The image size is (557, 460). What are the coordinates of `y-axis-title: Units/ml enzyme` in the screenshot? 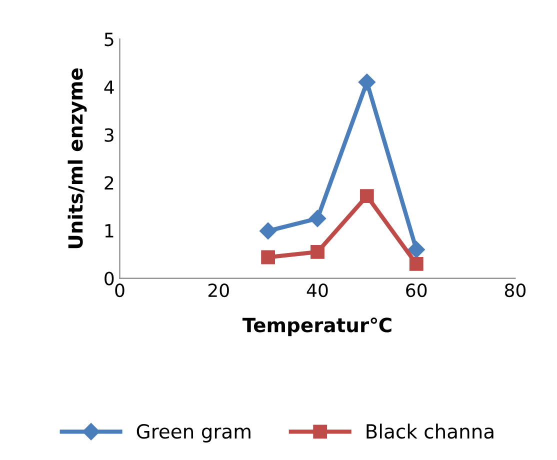 It's located at (77, 158).